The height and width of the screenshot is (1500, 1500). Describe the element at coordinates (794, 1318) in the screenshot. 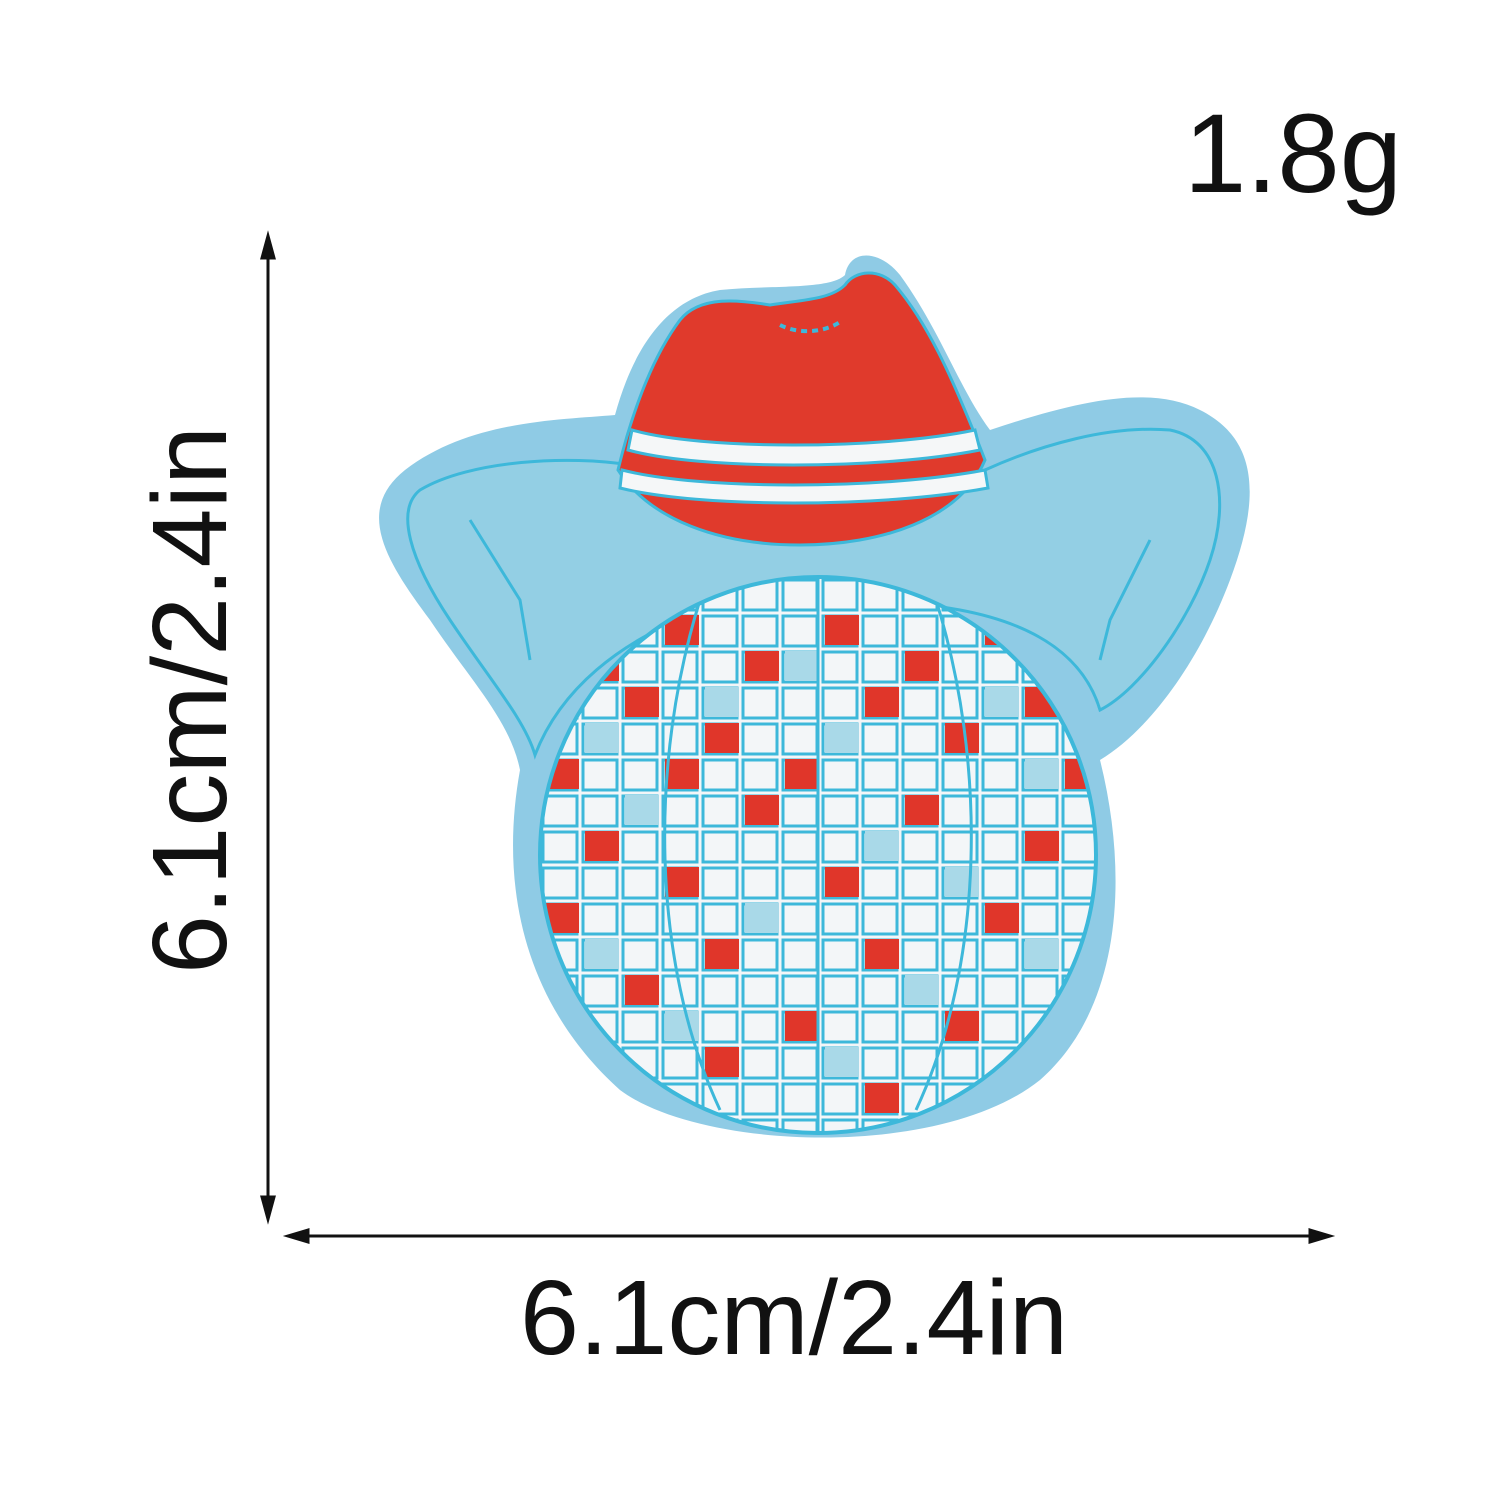

I see `width-dimension-label: 6.1cm/2.4in` at that location.